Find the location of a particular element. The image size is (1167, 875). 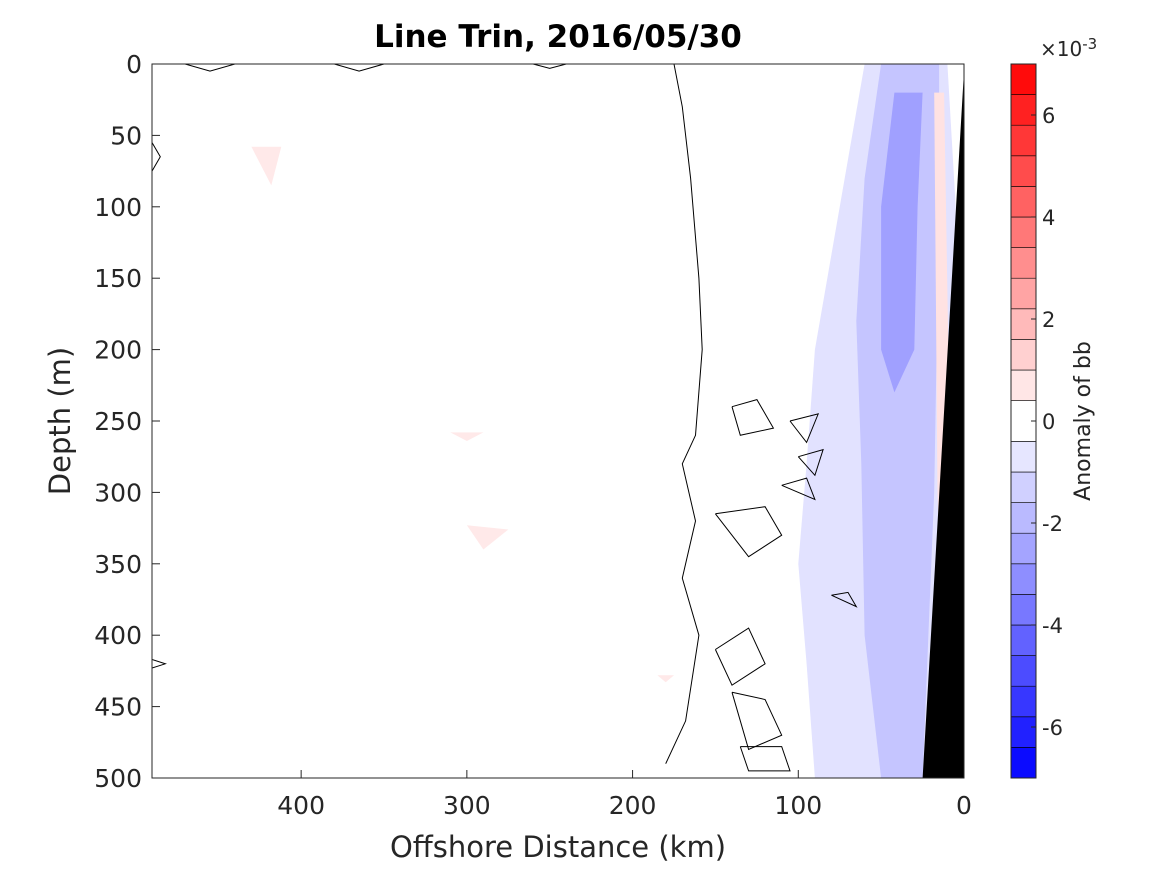

x-tick-label: 400 is located at coordinates (301, 805).